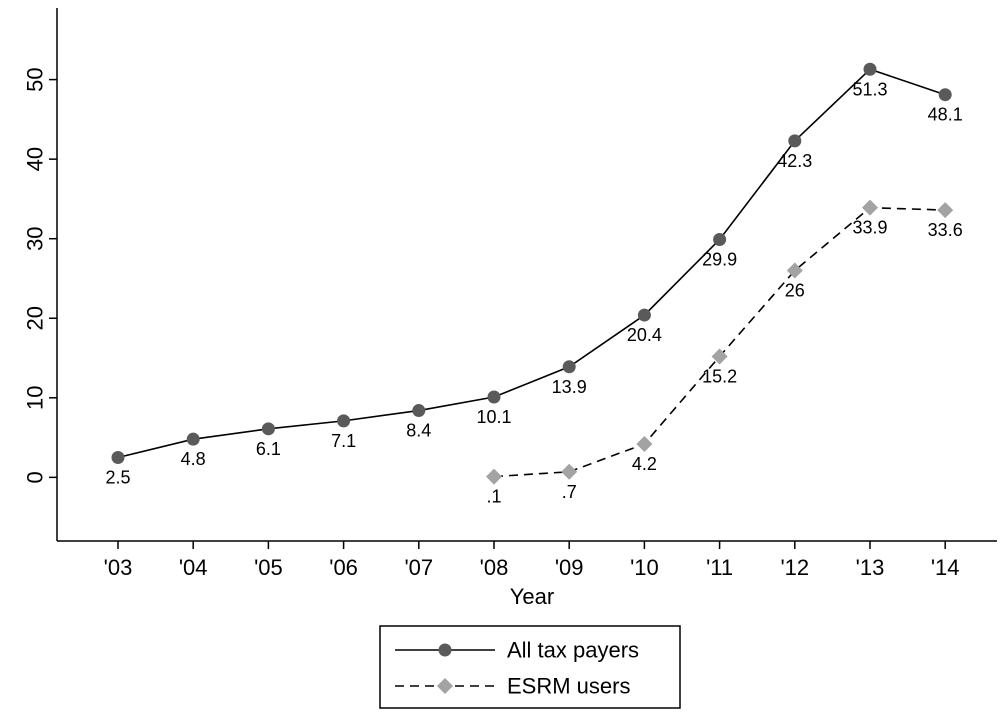 The width and height of the screenshot is (1001, 712). I want to click on data-label: 6.1, so click(268, 449).